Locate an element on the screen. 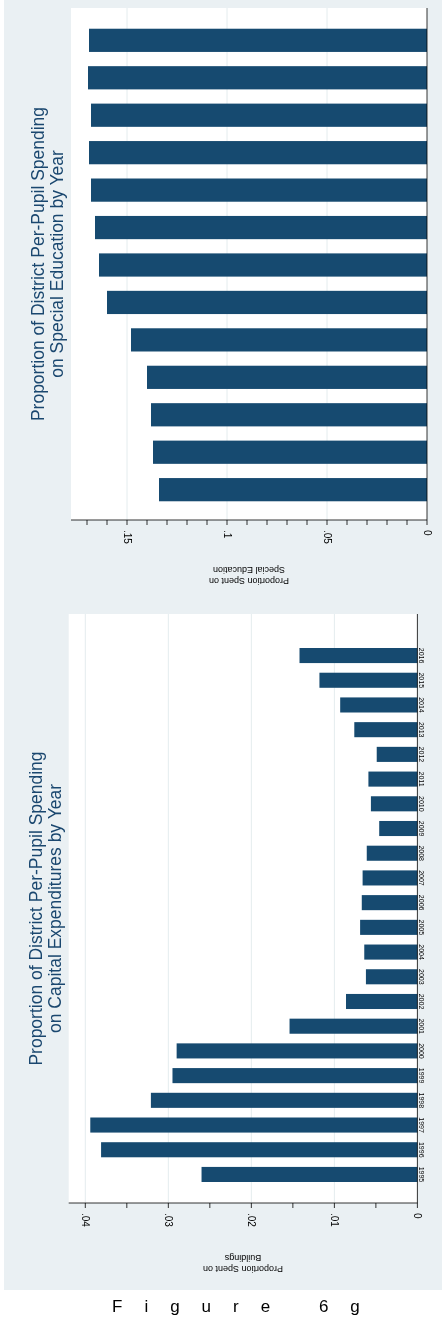 Image resolution: width=442 pixels, height=1326 pixels. x-tick-label: .02 is located at coordinates (251, 1220).